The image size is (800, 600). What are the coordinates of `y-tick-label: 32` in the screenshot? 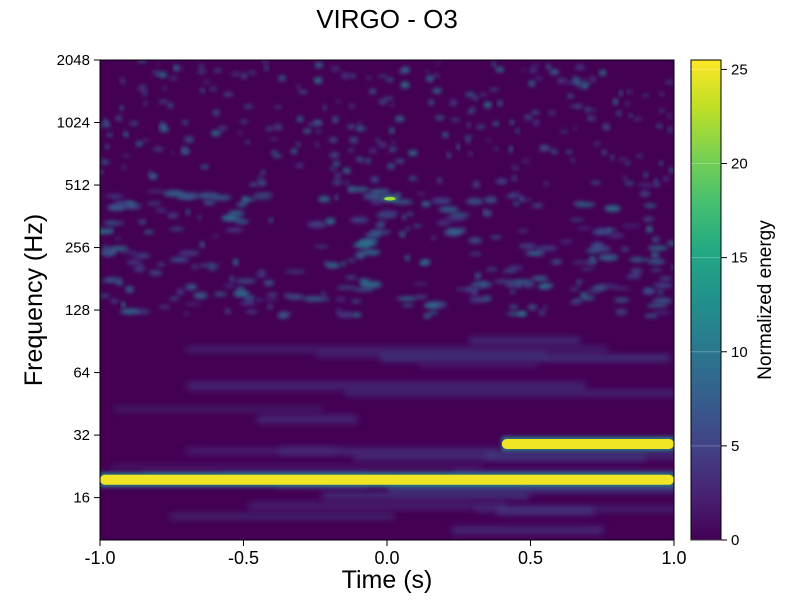 It's located at (81, 435).